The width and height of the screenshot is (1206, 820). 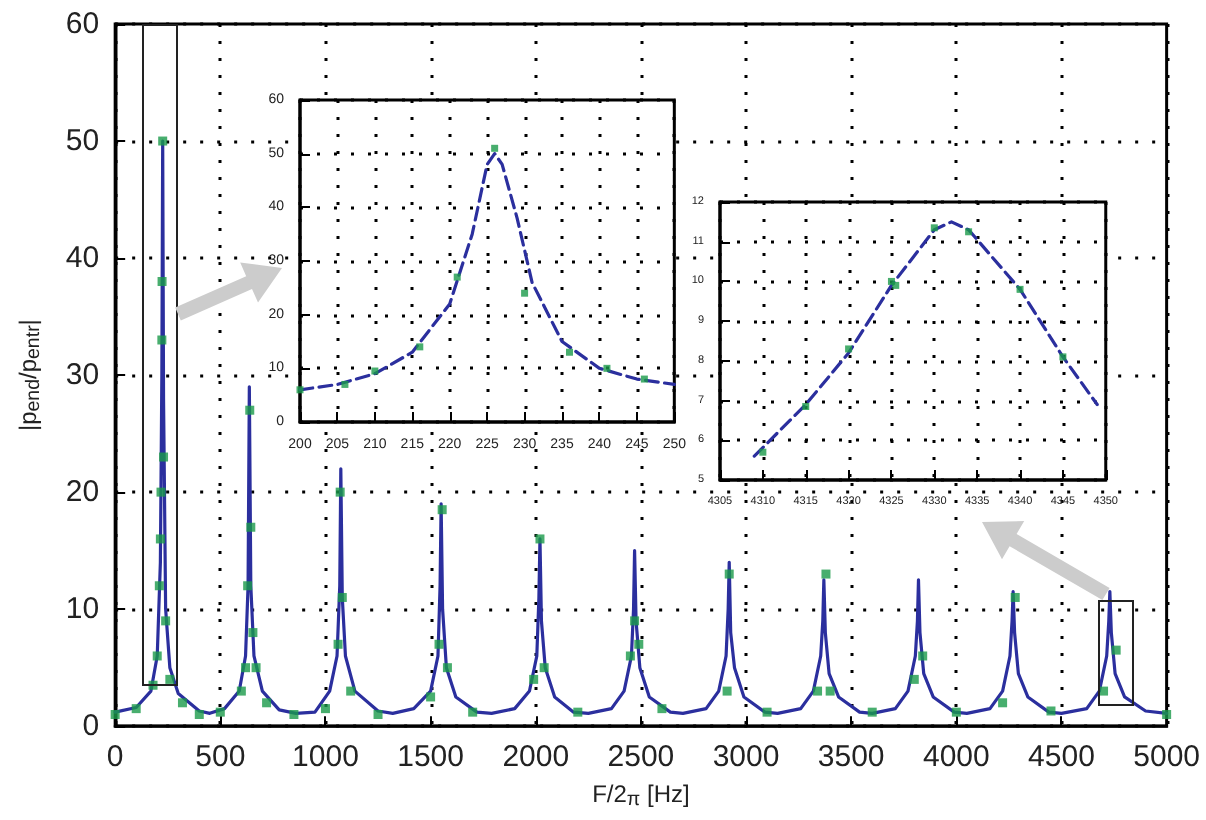 What do you see at coordinates (115, 757) in the screenshot?
I see `x-tick-label: 0` at bounding box center [115, 757].